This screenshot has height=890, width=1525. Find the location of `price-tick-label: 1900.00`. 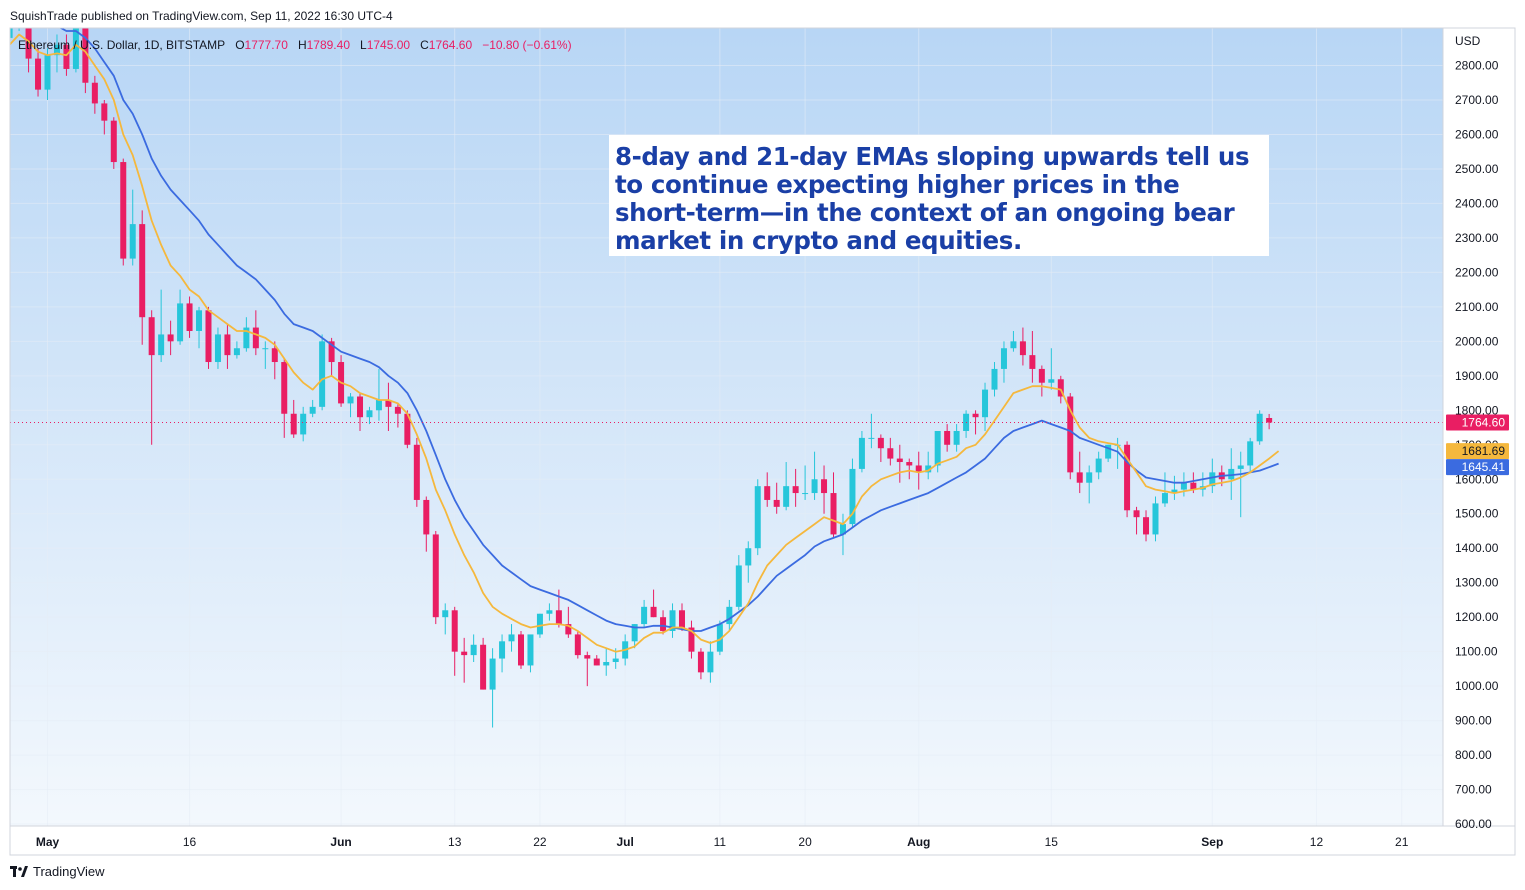

price-tick-label: 1900.00 is located at coordinates (1477, 376).